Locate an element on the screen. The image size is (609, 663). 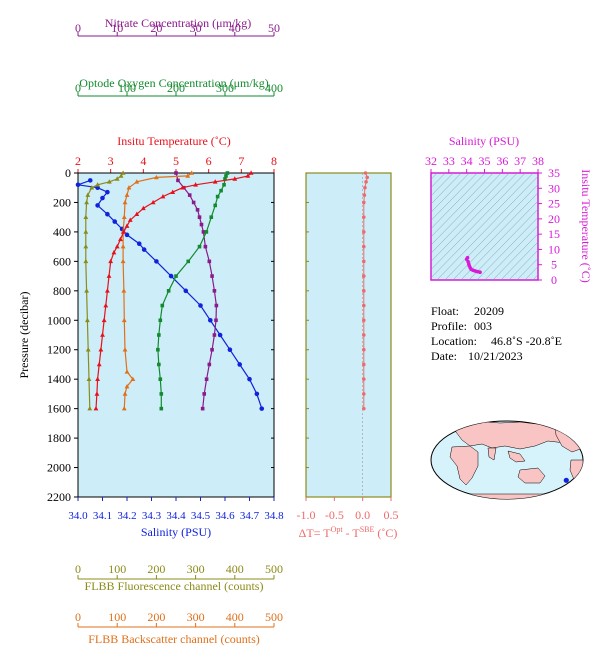
nitrate-tick-label: 20 is located at coordinates (156, 28).